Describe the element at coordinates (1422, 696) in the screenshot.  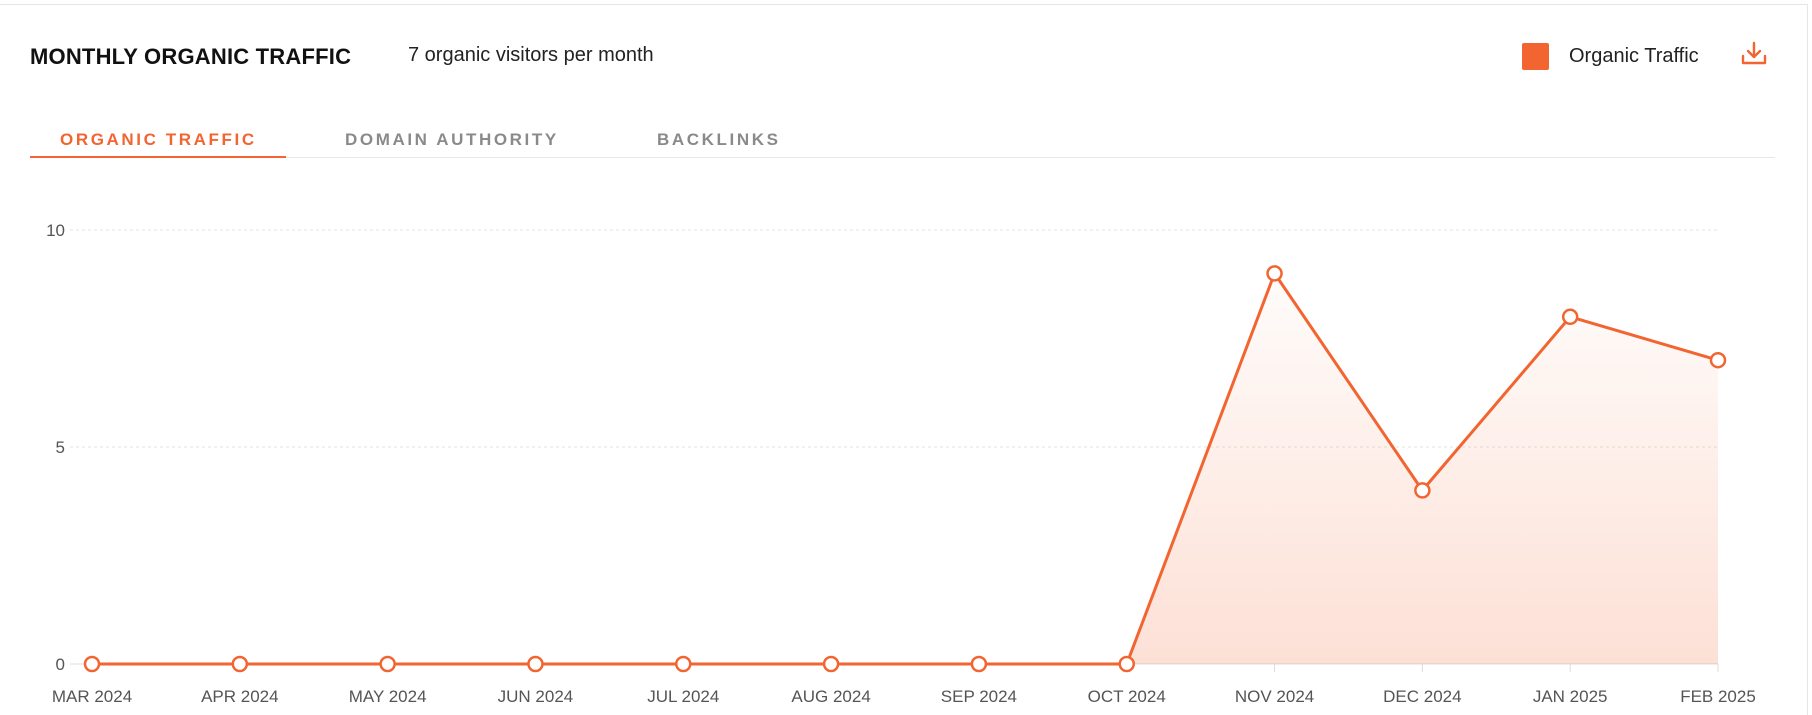
I see `x-tick-label: DEC 2024` at that location.